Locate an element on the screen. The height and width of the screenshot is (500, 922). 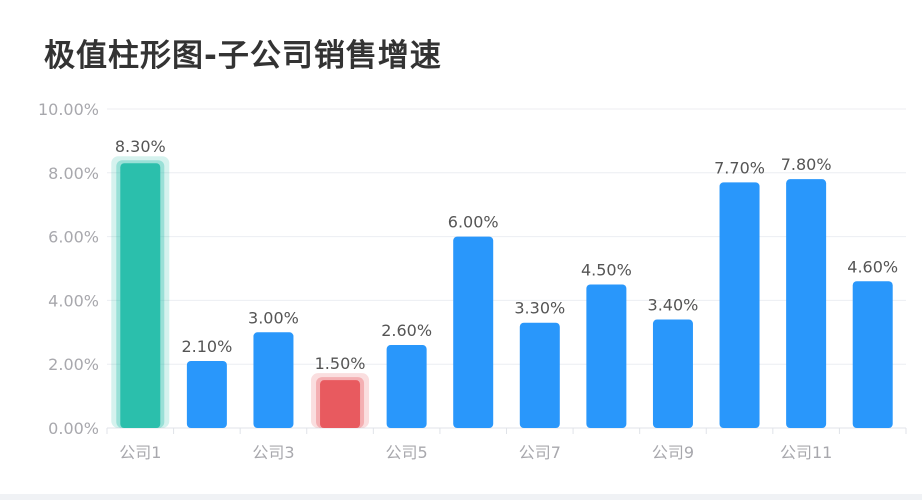
data-label: 7.70% is located at coordinates (739, 167).